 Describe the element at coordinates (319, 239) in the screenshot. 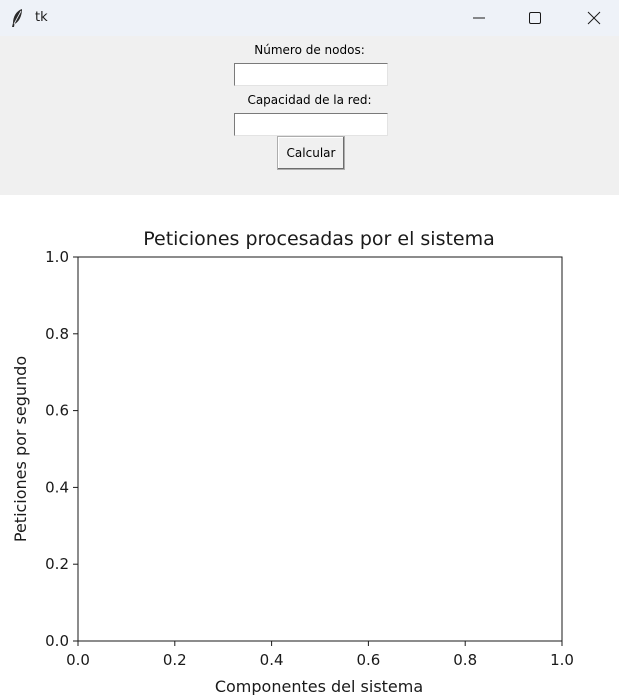

I see `chart-title: Peticiones procesadas por el sistema` at that location.